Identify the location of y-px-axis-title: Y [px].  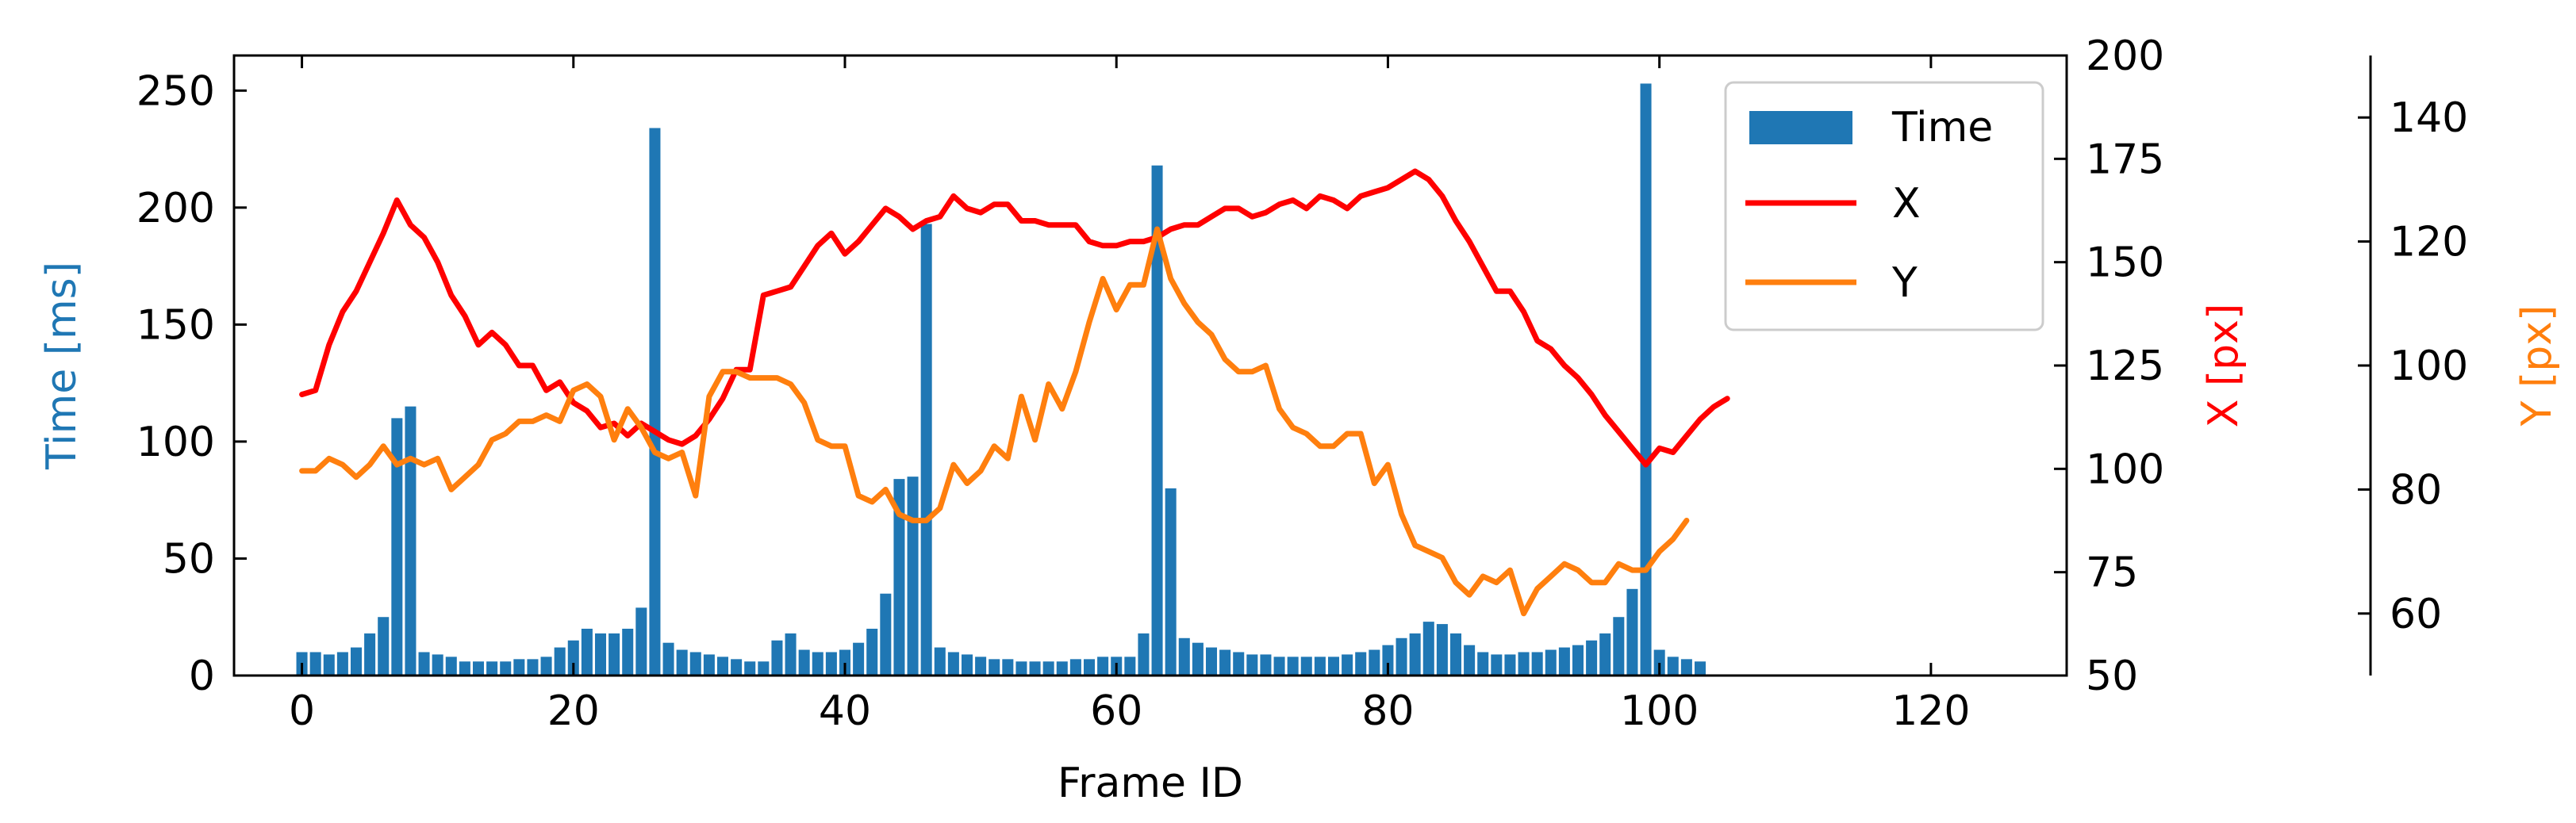
(2537, 366).